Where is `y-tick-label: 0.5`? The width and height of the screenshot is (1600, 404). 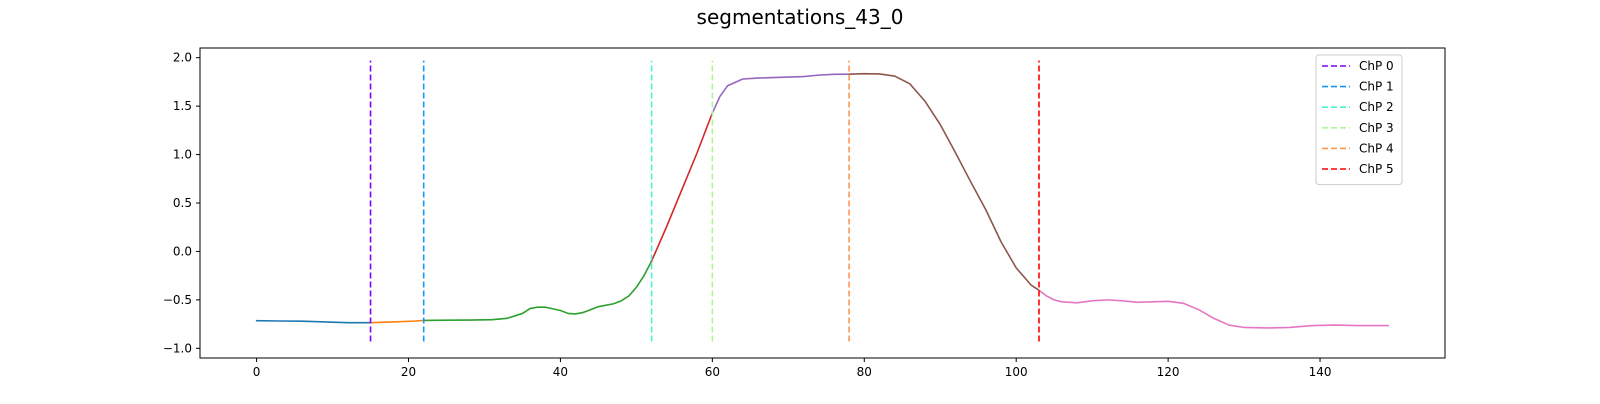
y-tick-label: 0.5 is located at coordinates (182, 203).